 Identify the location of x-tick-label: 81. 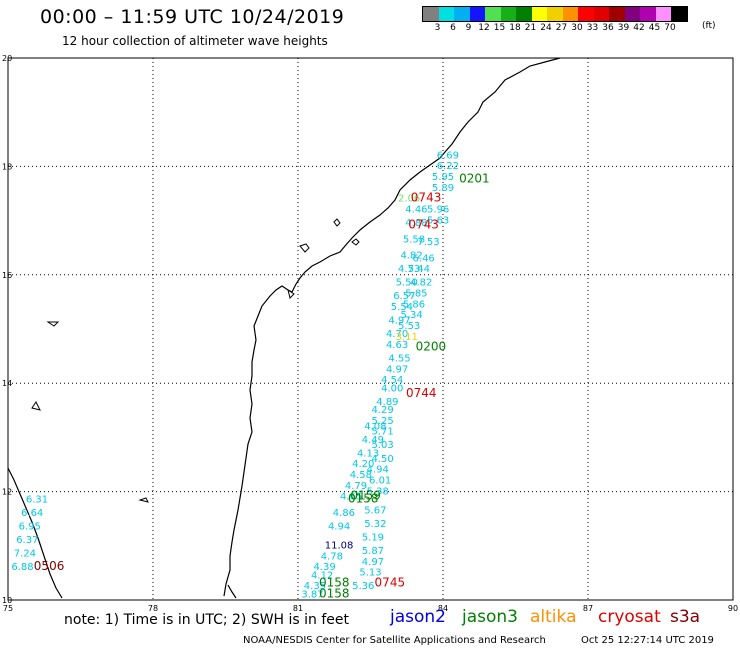
(298, 608).